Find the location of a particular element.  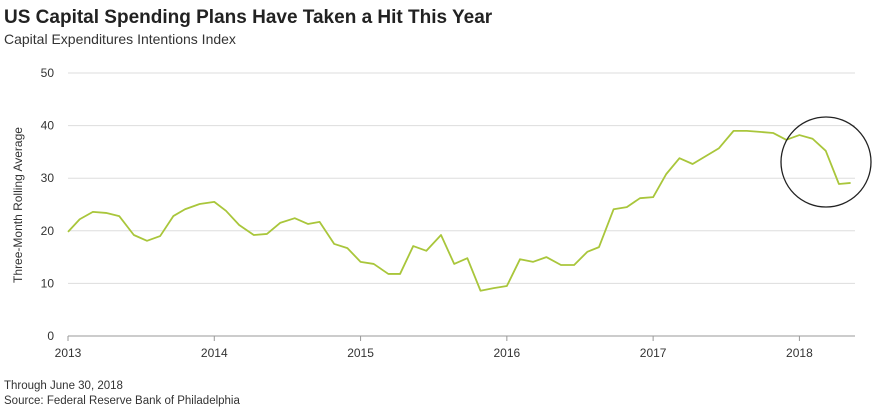

y-tick-label: 10 is located at coordinates (48, 283).